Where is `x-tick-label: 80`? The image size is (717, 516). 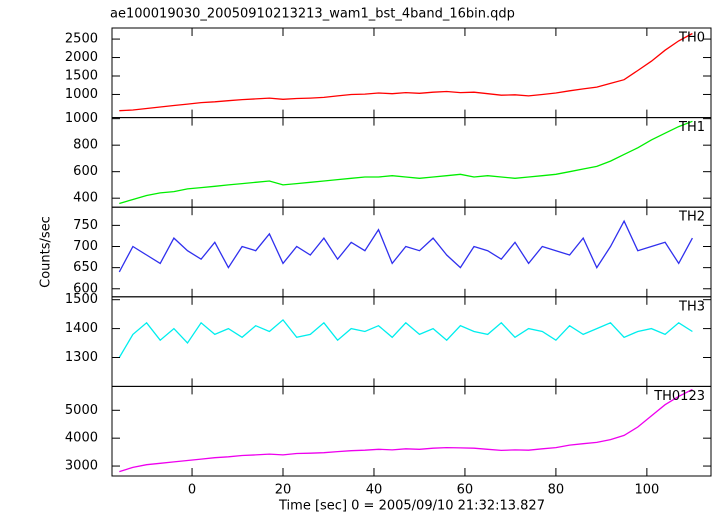
x-tick-label: 80 is located at coordinates (556, 490).